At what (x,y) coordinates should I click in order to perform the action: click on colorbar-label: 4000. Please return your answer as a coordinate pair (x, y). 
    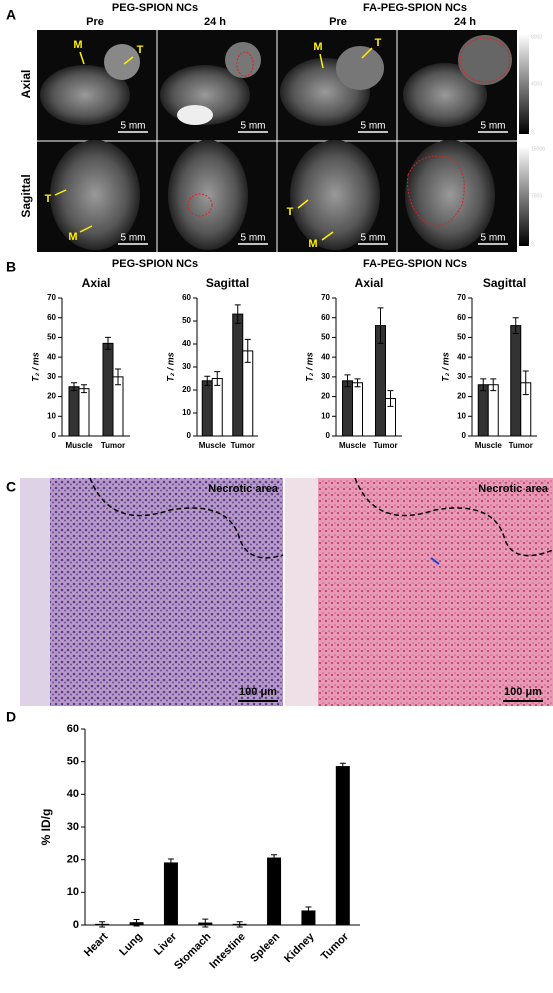
    Looking at the image, I should click on (536, 84).